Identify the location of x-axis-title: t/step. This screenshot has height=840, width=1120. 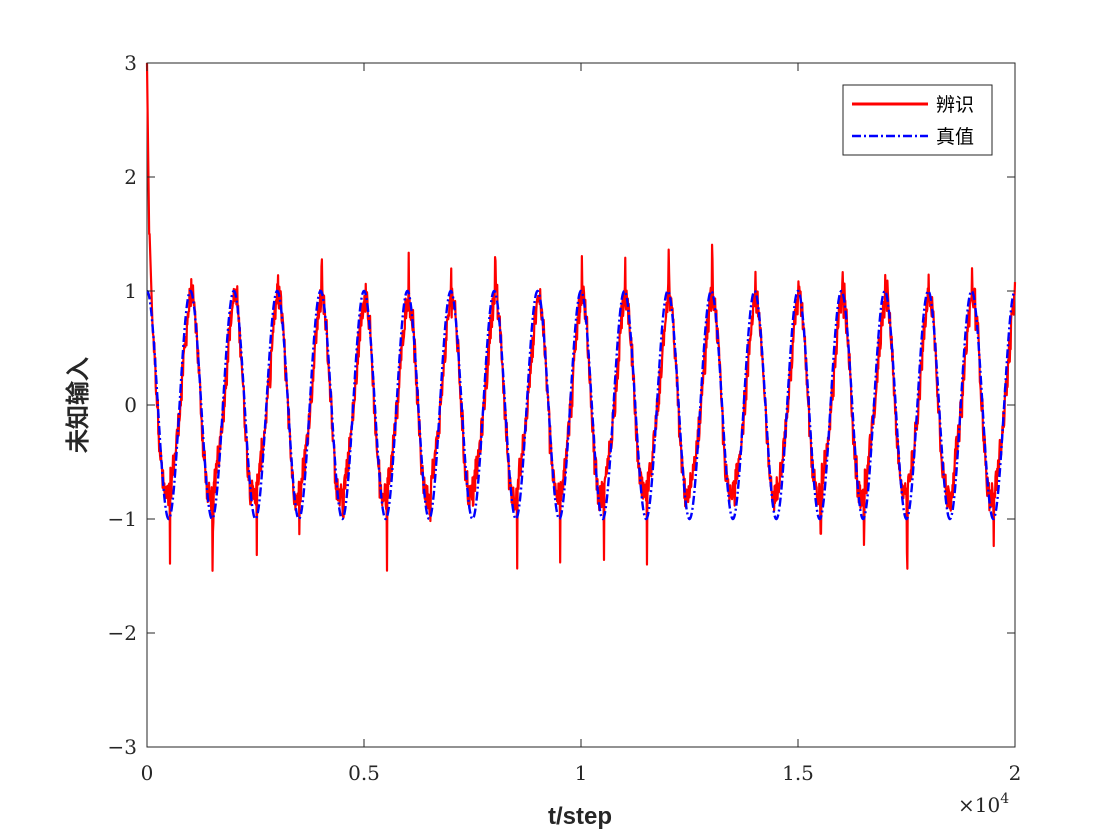
(580, 816).